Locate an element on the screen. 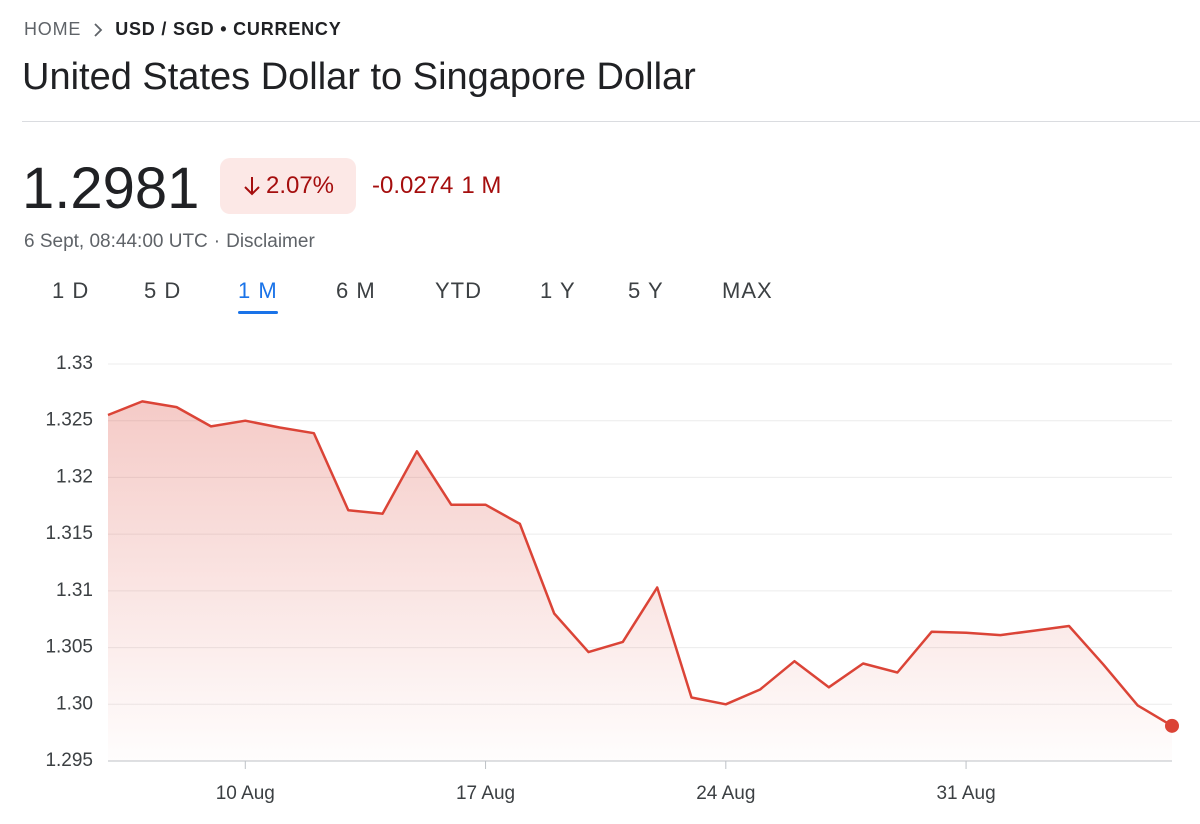 The width and height of the screenshot is (1200, 824). page-title: United States Dollar to Singapore Dollar is located at coordinates (359, 77).